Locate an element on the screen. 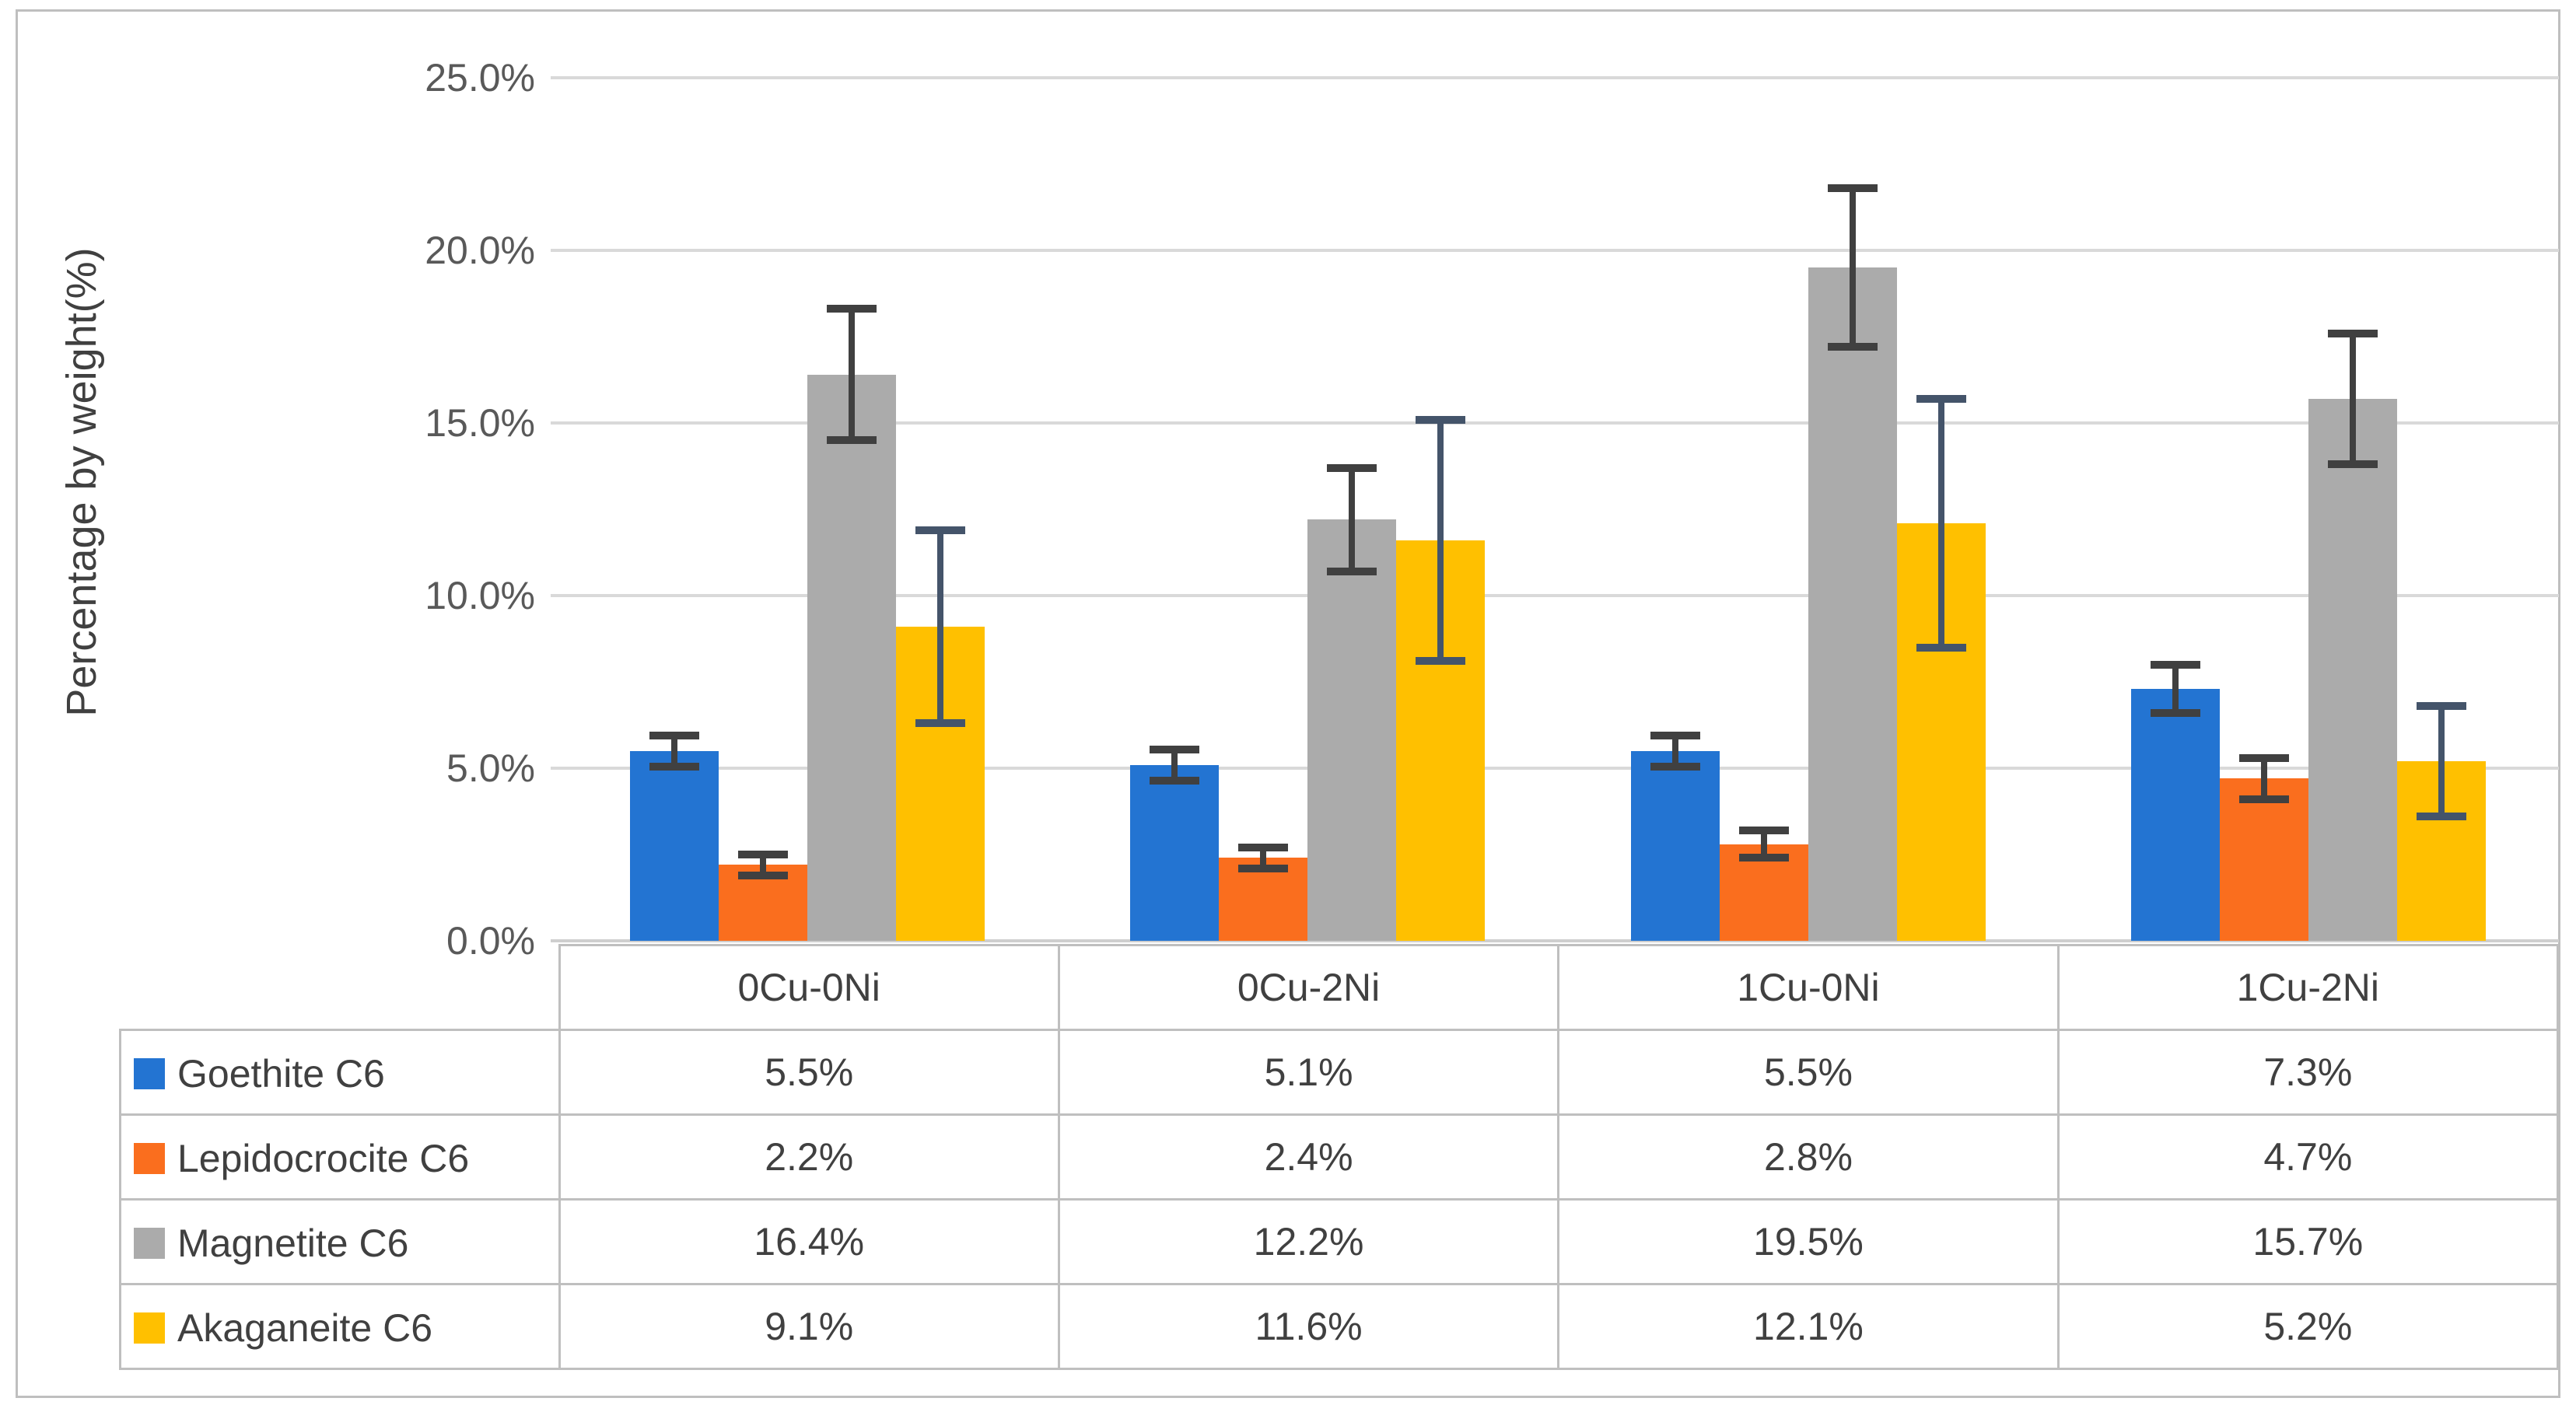  bar-lepidocrocite-c6-1cu-2ni is located at coordinates (2264, 860).